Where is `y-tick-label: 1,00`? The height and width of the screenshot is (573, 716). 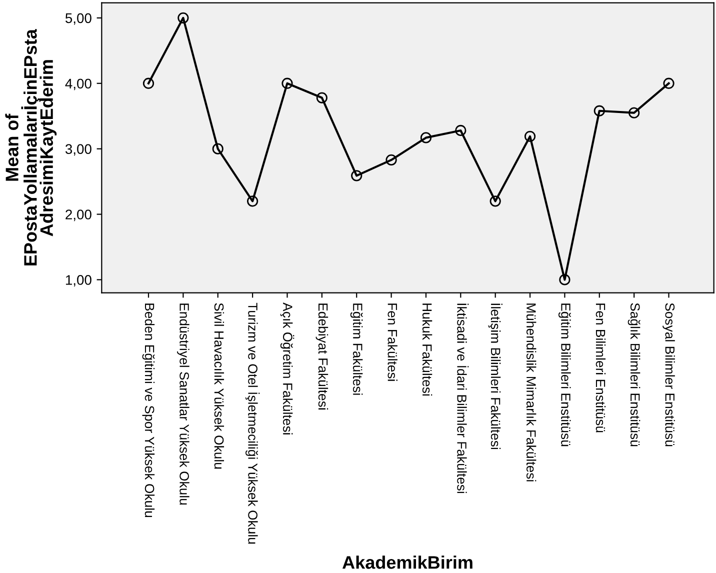
y-tick-label: 1,00 is located at coordinates (79, 281).